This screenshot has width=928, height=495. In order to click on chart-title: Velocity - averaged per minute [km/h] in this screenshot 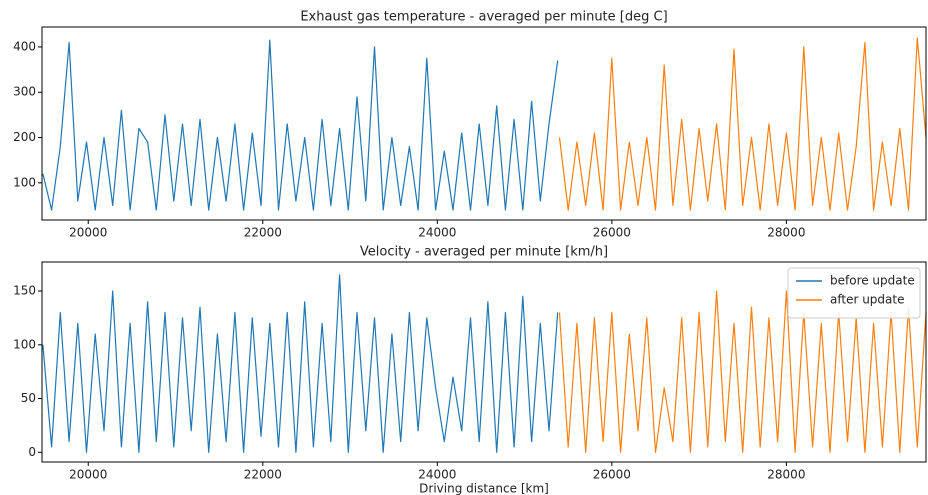, I will do `click(484, 252)`.